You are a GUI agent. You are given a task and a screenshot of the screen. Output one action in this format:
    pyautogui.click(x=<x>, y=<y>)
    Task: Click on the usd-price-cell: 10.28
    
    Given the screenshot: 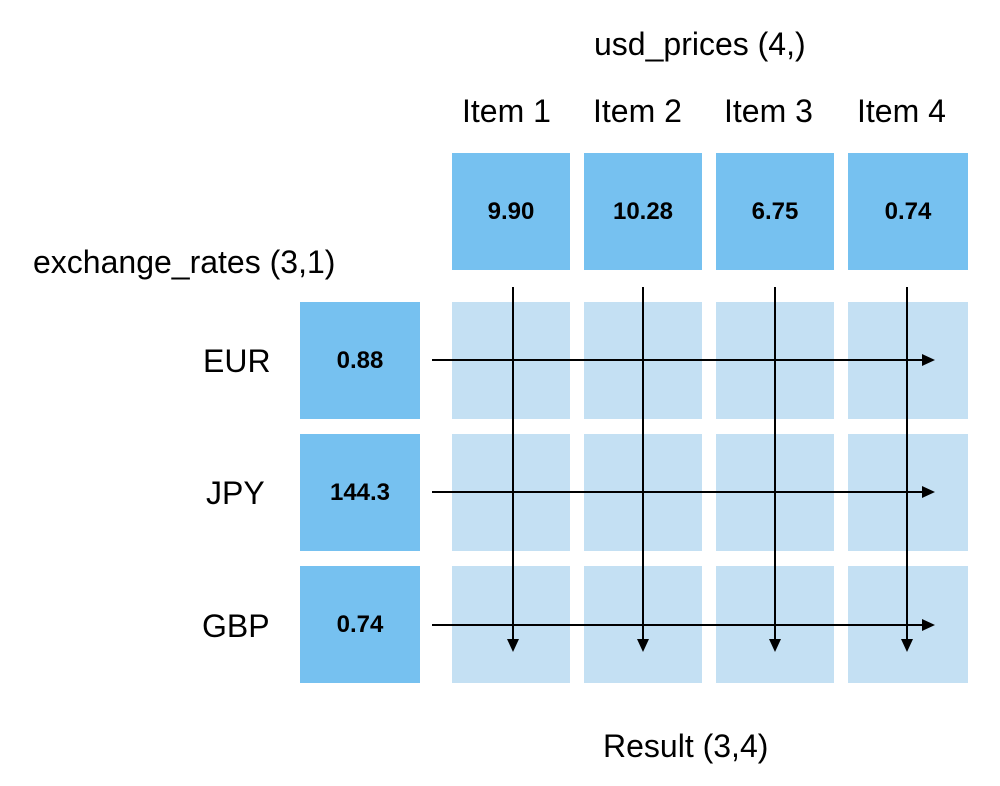 What is the action you would take?
    pyautogui.click(x=643, y=211)
    